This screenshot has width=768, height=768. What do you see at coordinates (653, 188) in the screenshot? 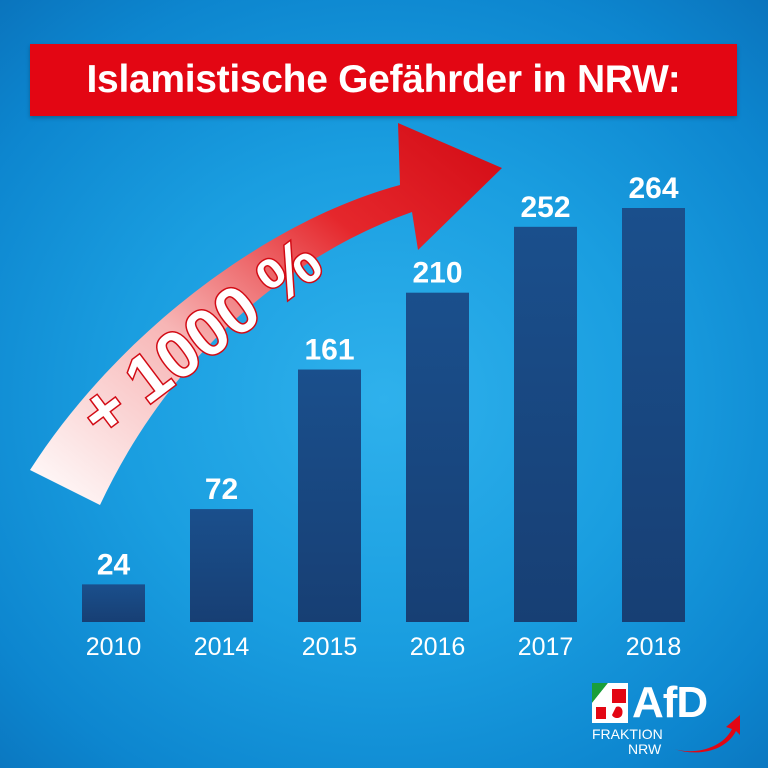
I see `bar-value-label: 264` at bounding box center [653, 188].